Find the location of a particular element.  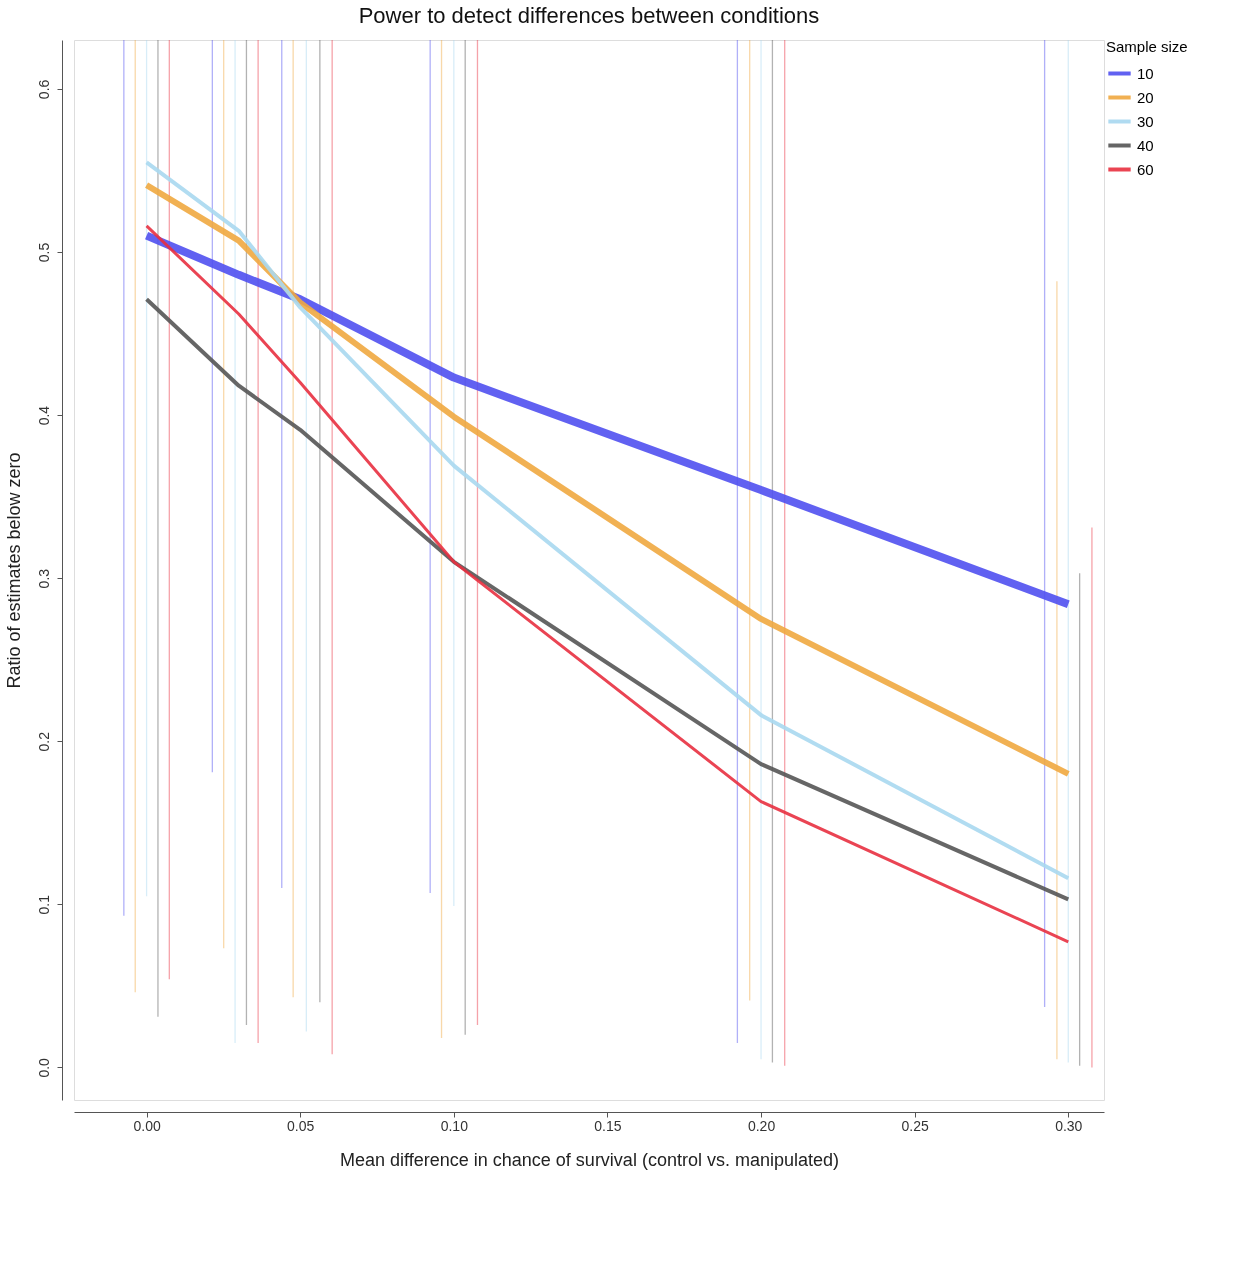

legend-title: Sample size is located at coordinates (1147, 46).